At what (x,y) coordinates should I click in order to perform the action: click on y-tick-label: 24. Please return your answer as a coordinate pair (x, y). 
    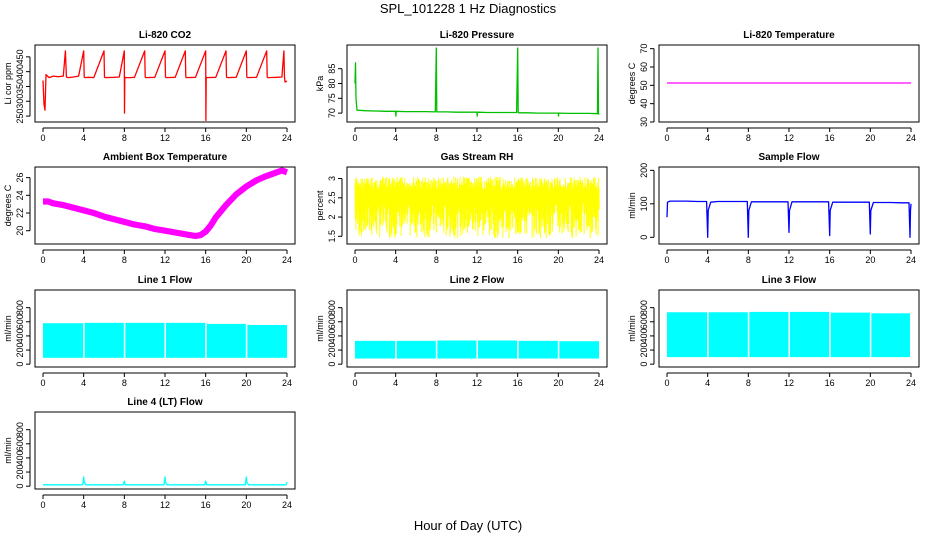
    Looking at the image, I should click on (20, 195).